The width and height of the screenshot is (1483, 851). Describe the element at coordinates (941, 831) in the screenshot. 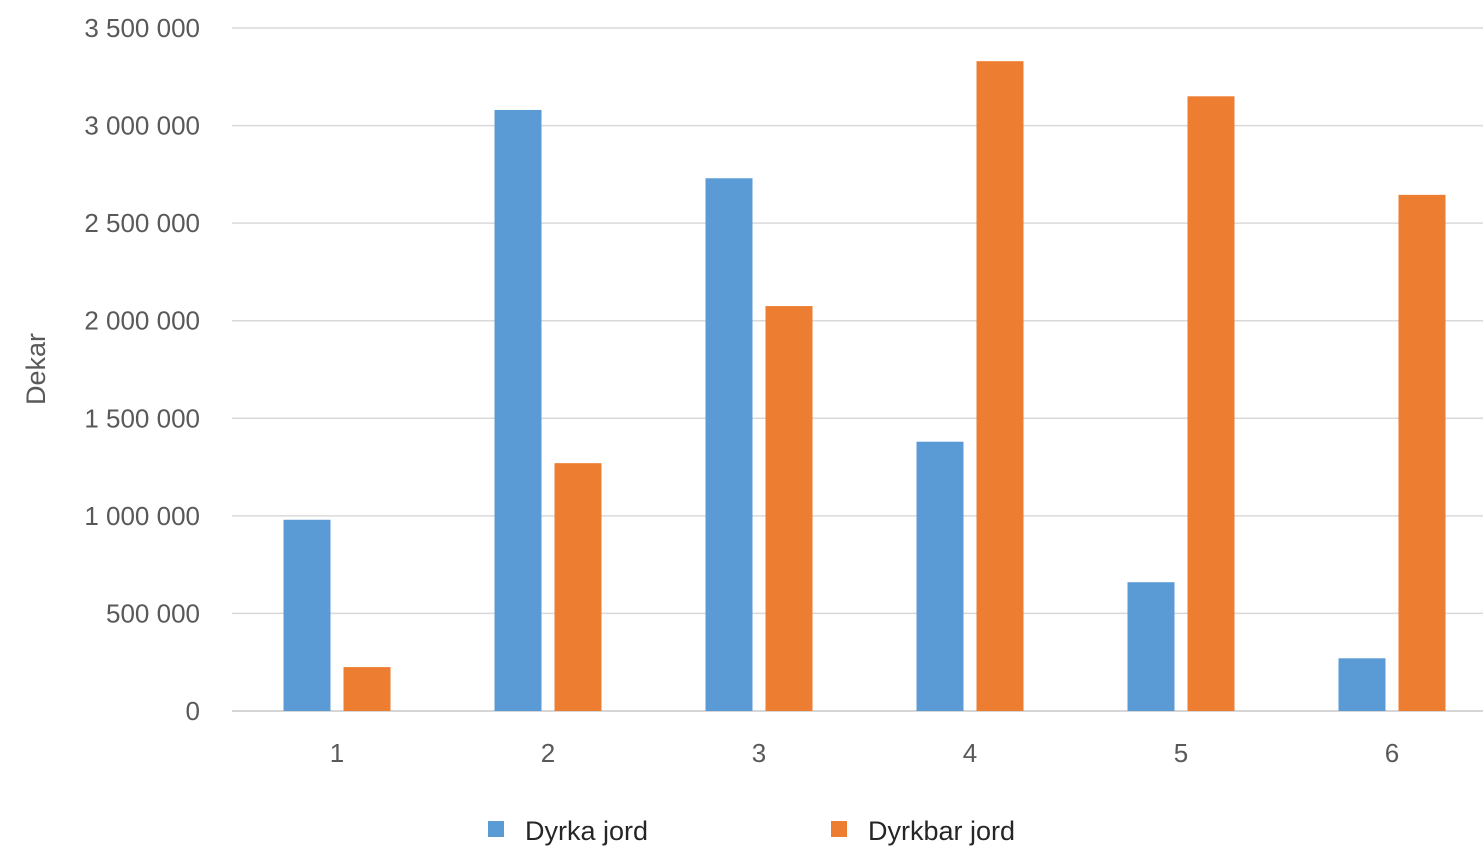

I see `legend-label: Dyrkbar jord` at that location.